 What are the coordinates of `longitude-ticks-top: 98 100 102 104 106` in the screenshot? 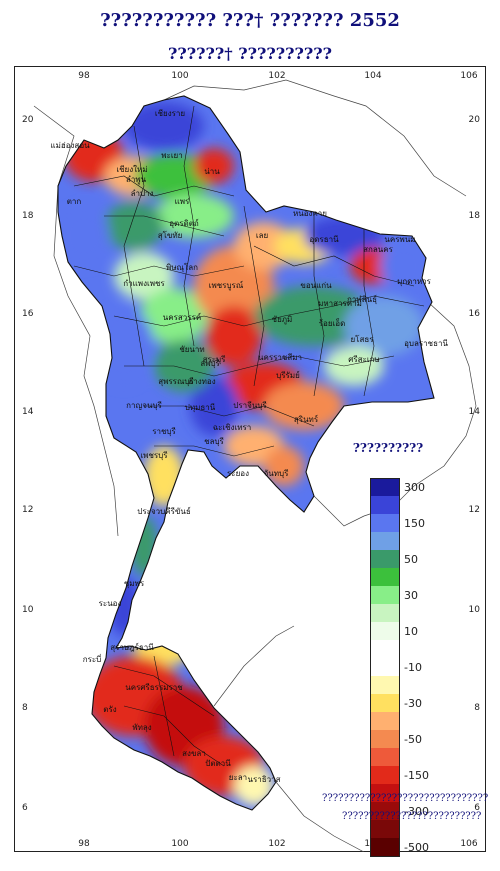 It's located at (278, 76).